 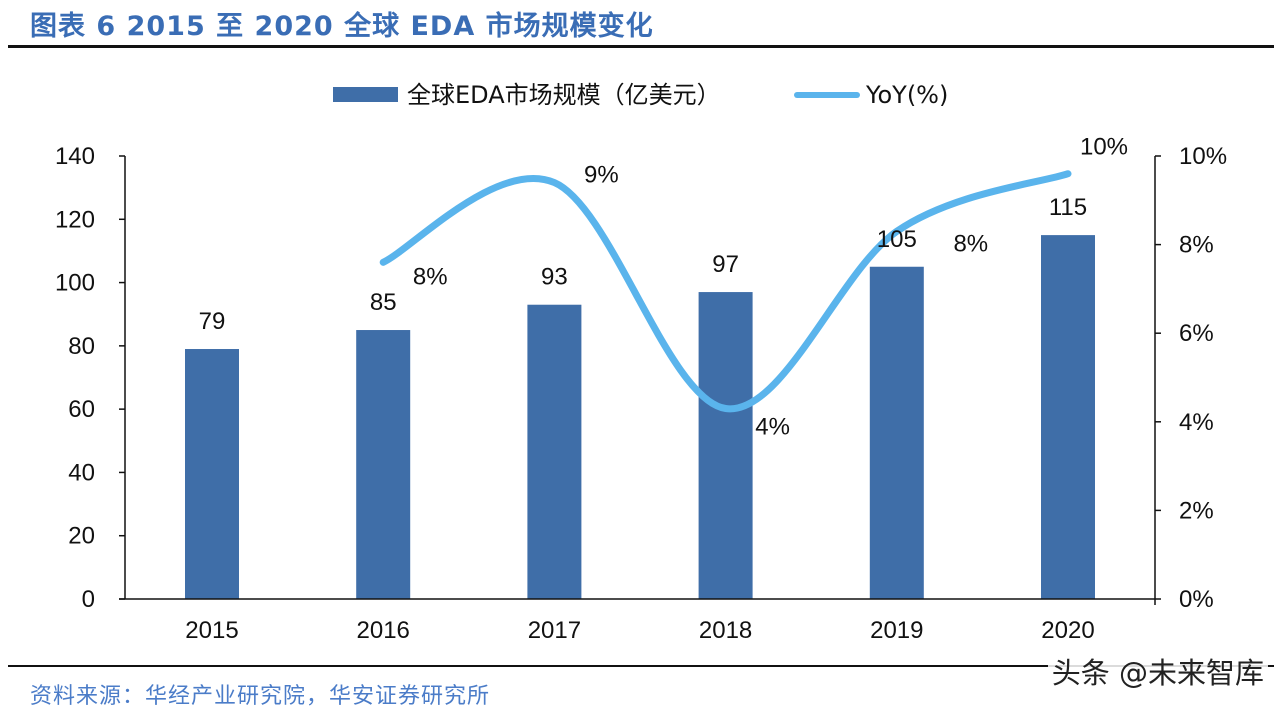 What do you see at coordinates (601, 175) in the screenshot?
I see `yoy-data-label: 9%` at bounding box center [601, 175].